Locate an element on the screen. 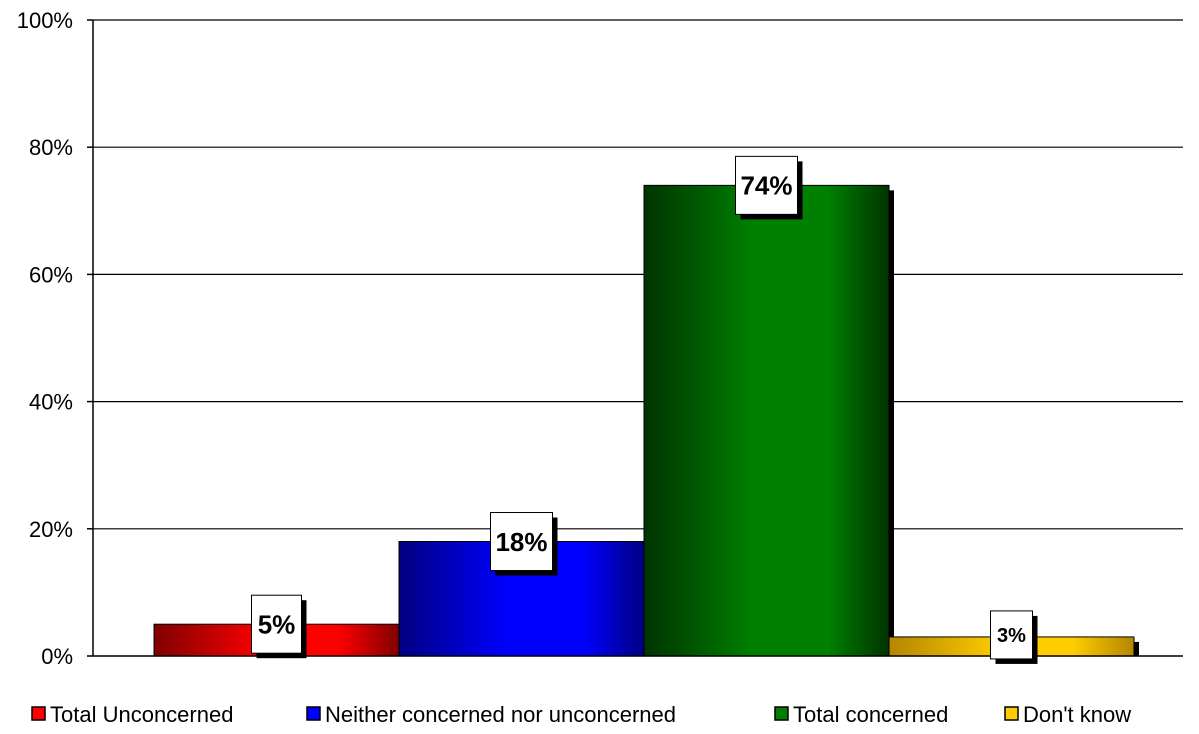 The width and height of the screenshot is (1199, 734). y-tick-label: 80% is located at coordinates (51, 147).